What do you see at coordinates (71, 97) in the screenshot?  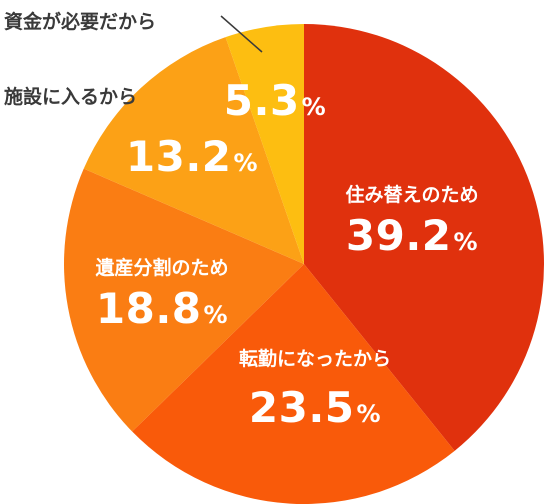 I see `external-label-facility: 施設に入るから` at bounding box center [71, 97].